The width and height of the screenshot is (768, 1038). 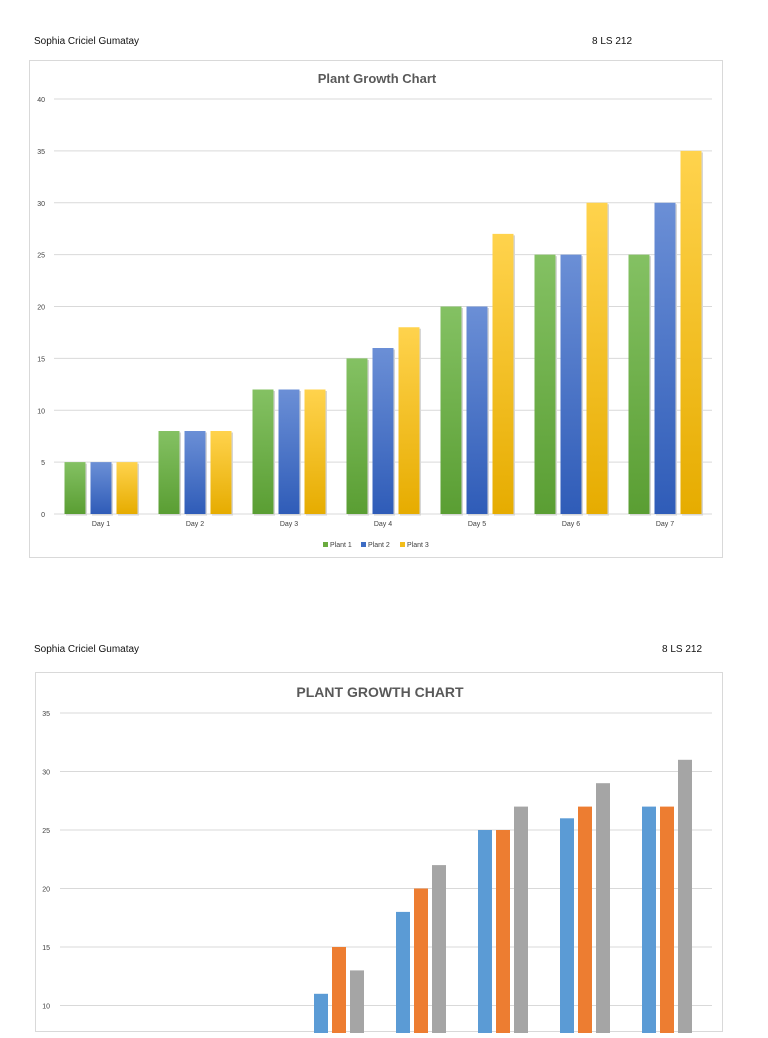 What do you see at coordinates (46, 773) in the screenshot?
I see `chart-2-ytick-label: 30` at bounding box center [46, 773].